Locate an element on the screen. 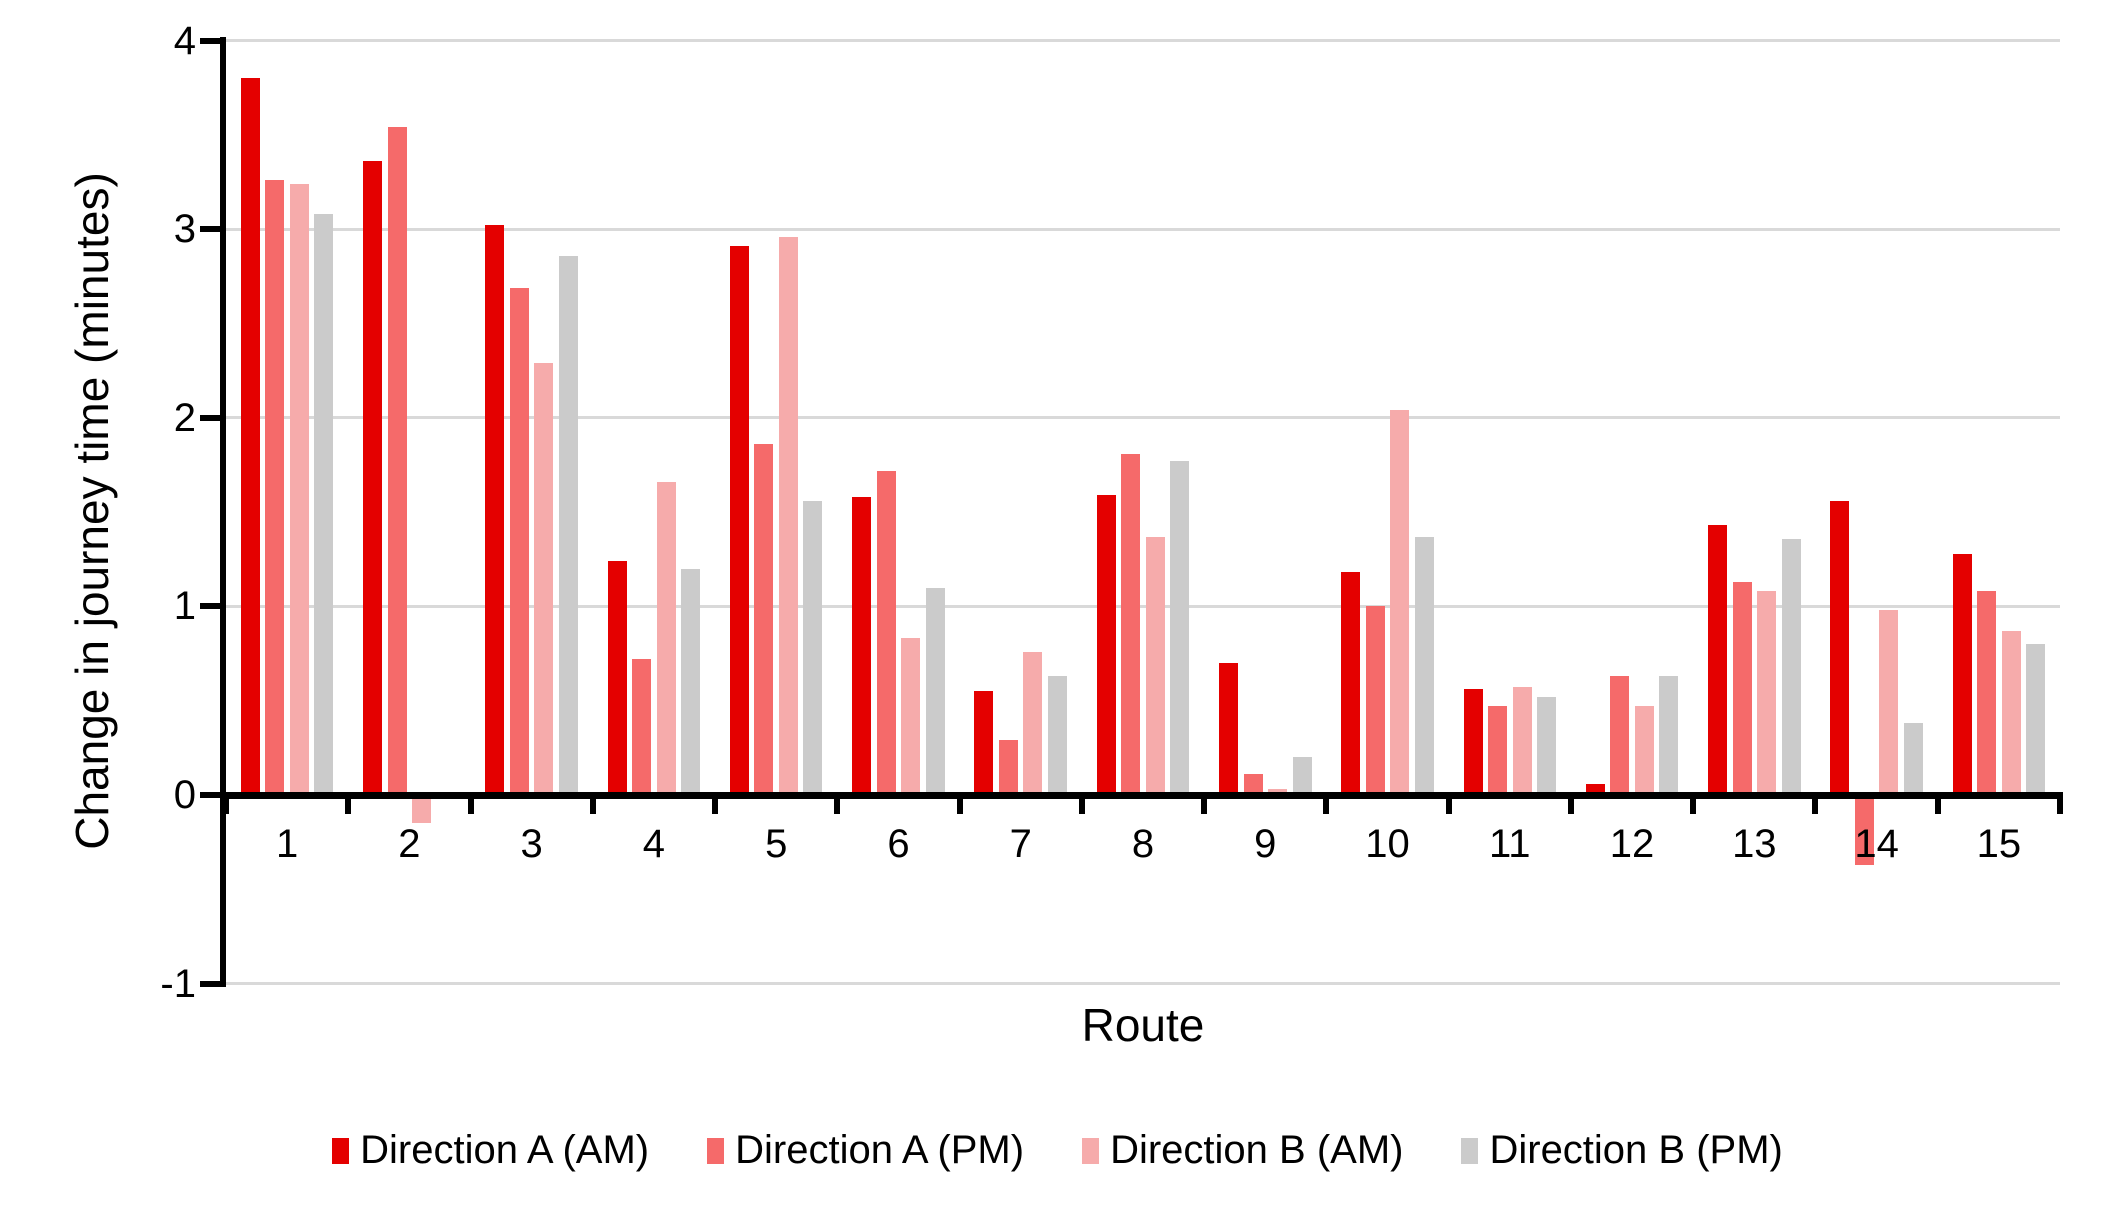  x-tick-label: 3 is located at coordinates (531, 844).